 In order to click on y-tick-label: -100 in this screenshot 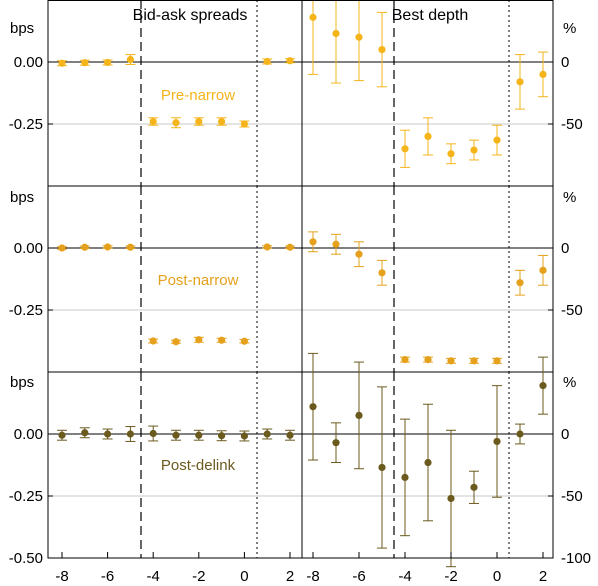, I will do `click(576, 558)`.